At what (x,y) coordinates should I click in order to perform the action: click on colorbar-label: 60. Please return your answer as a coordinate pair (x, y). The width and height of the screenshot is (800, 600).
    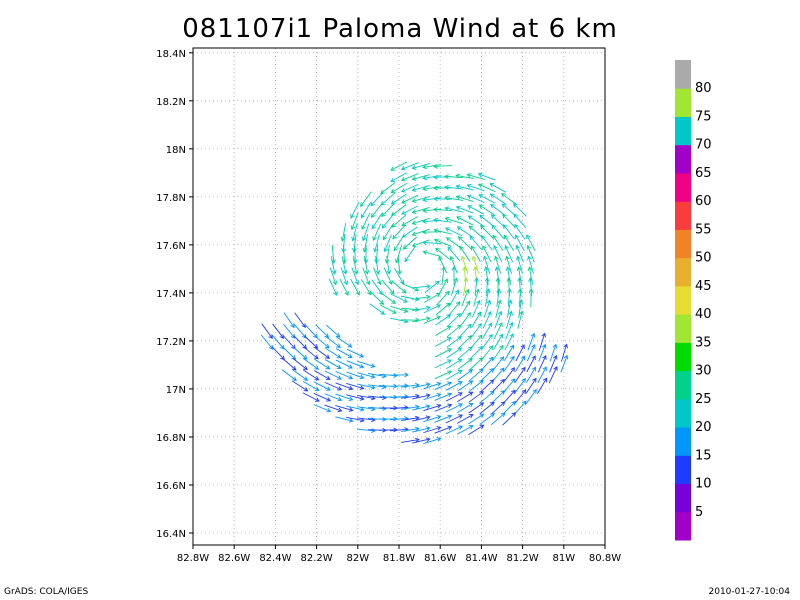
    Looking at the image, I should click on (703, 201).